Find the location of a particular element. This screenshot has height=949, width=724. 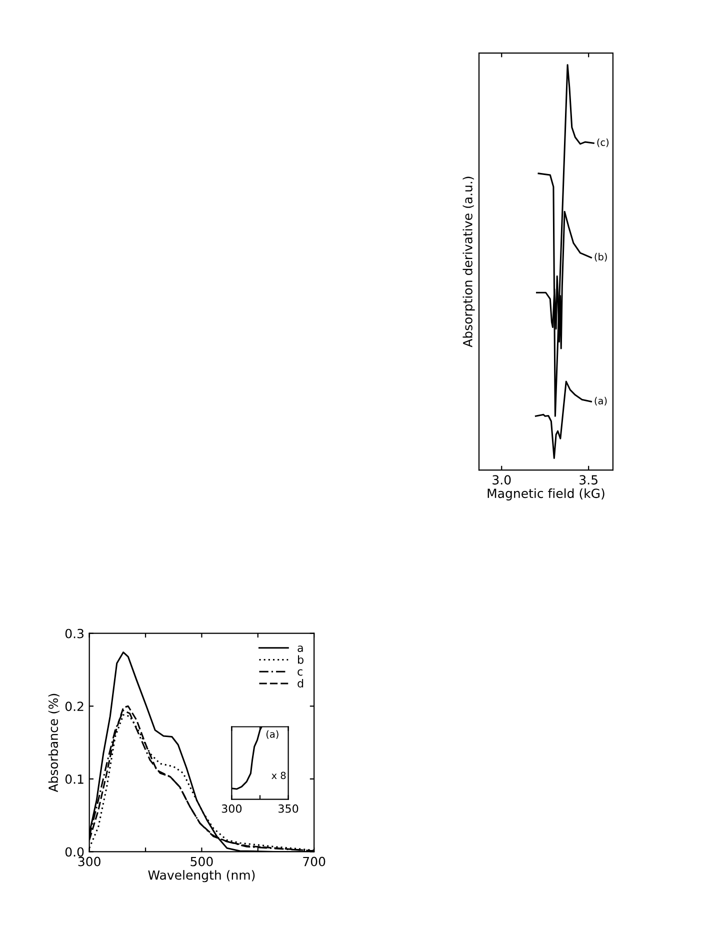

series-label: (c) is located at coordinates (603, 143).